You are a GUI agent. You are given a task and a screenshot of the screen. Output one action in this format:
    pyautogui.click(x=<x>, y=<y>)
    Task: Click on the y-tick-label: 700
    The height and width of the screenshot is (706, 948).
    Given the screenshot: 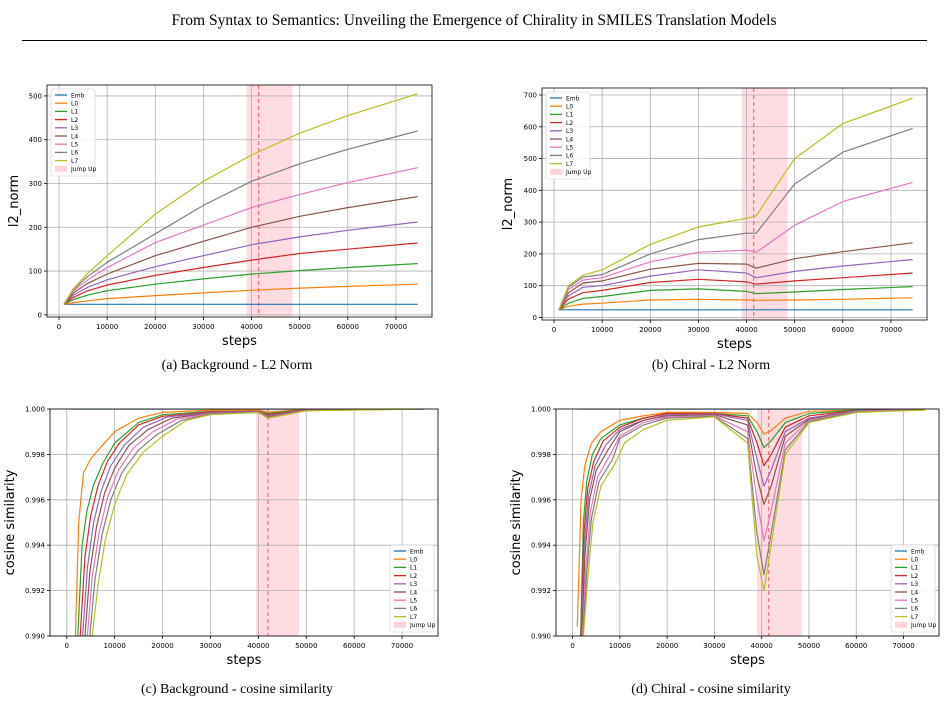 What is the action you would take?
    pyautogui.click(x=530, y=95)
    